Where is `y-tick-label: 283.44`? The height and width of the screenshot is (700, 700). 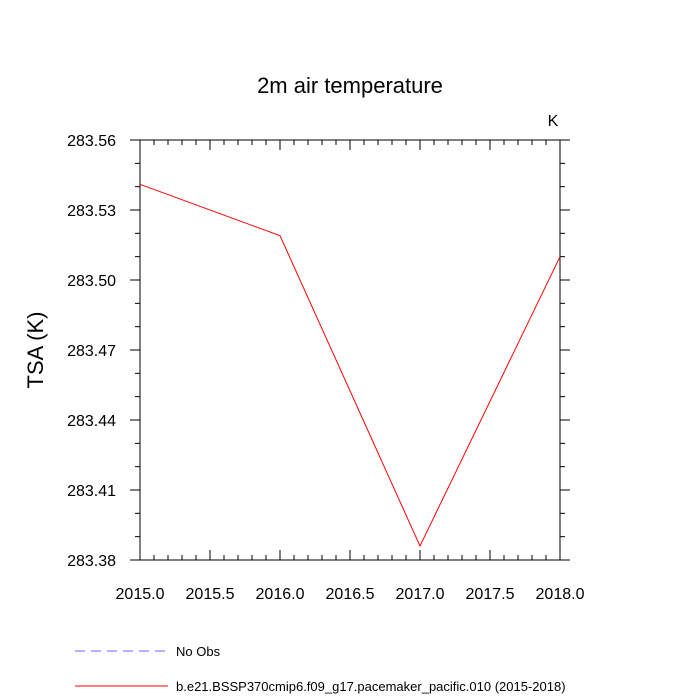
y-tick-label: 283.44 is located at coordinates (91, 421).